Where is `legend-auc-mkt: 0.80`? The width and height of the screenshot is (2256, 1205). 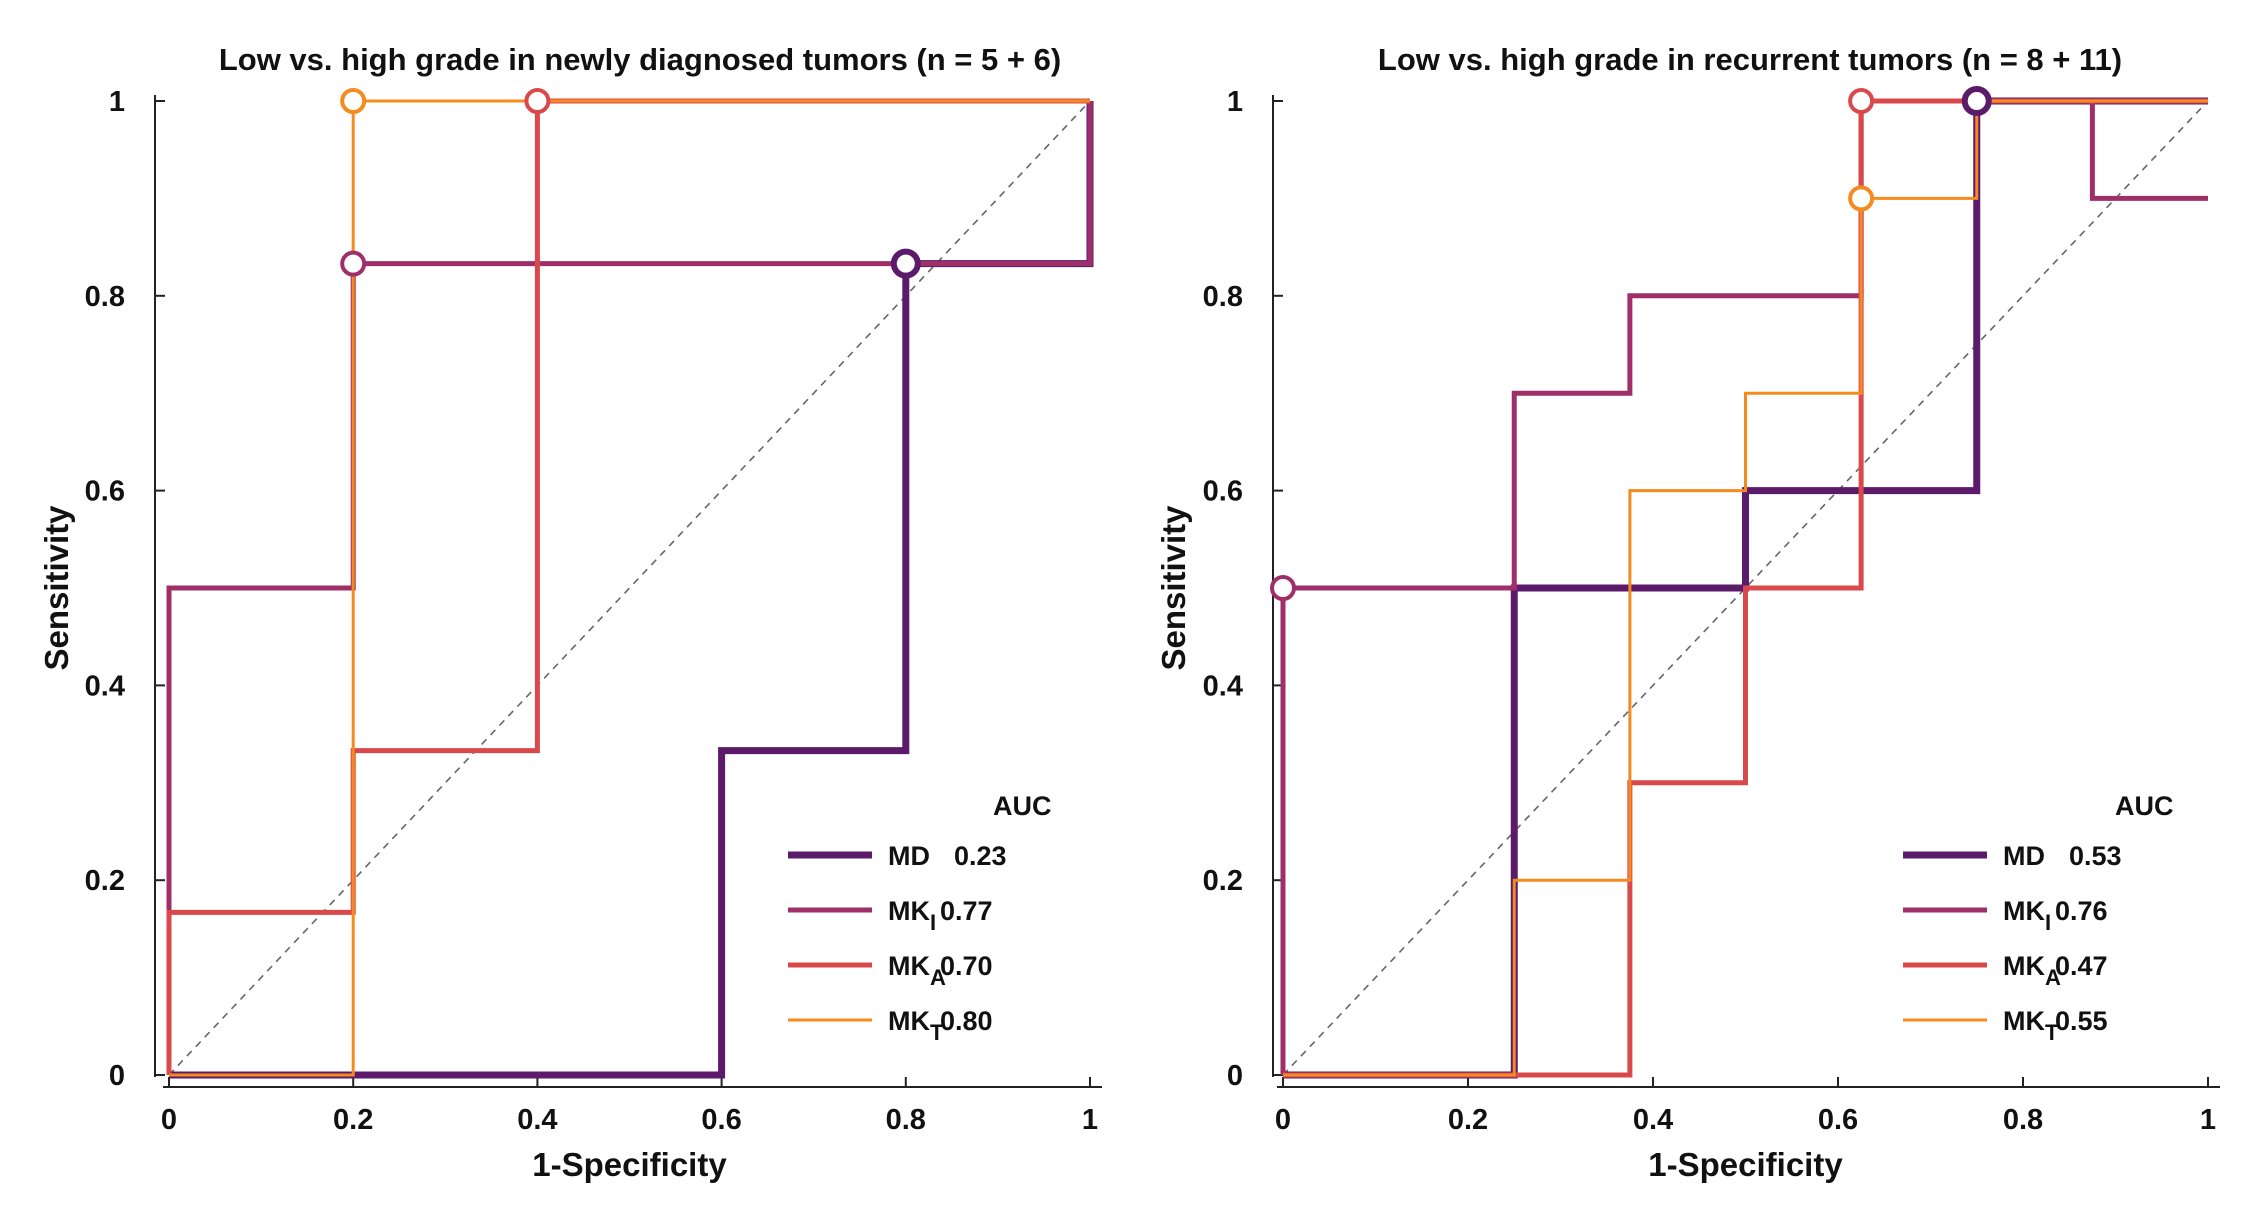 legend-auc-mkt: 0.80 is located at coordinates (966, 1021).